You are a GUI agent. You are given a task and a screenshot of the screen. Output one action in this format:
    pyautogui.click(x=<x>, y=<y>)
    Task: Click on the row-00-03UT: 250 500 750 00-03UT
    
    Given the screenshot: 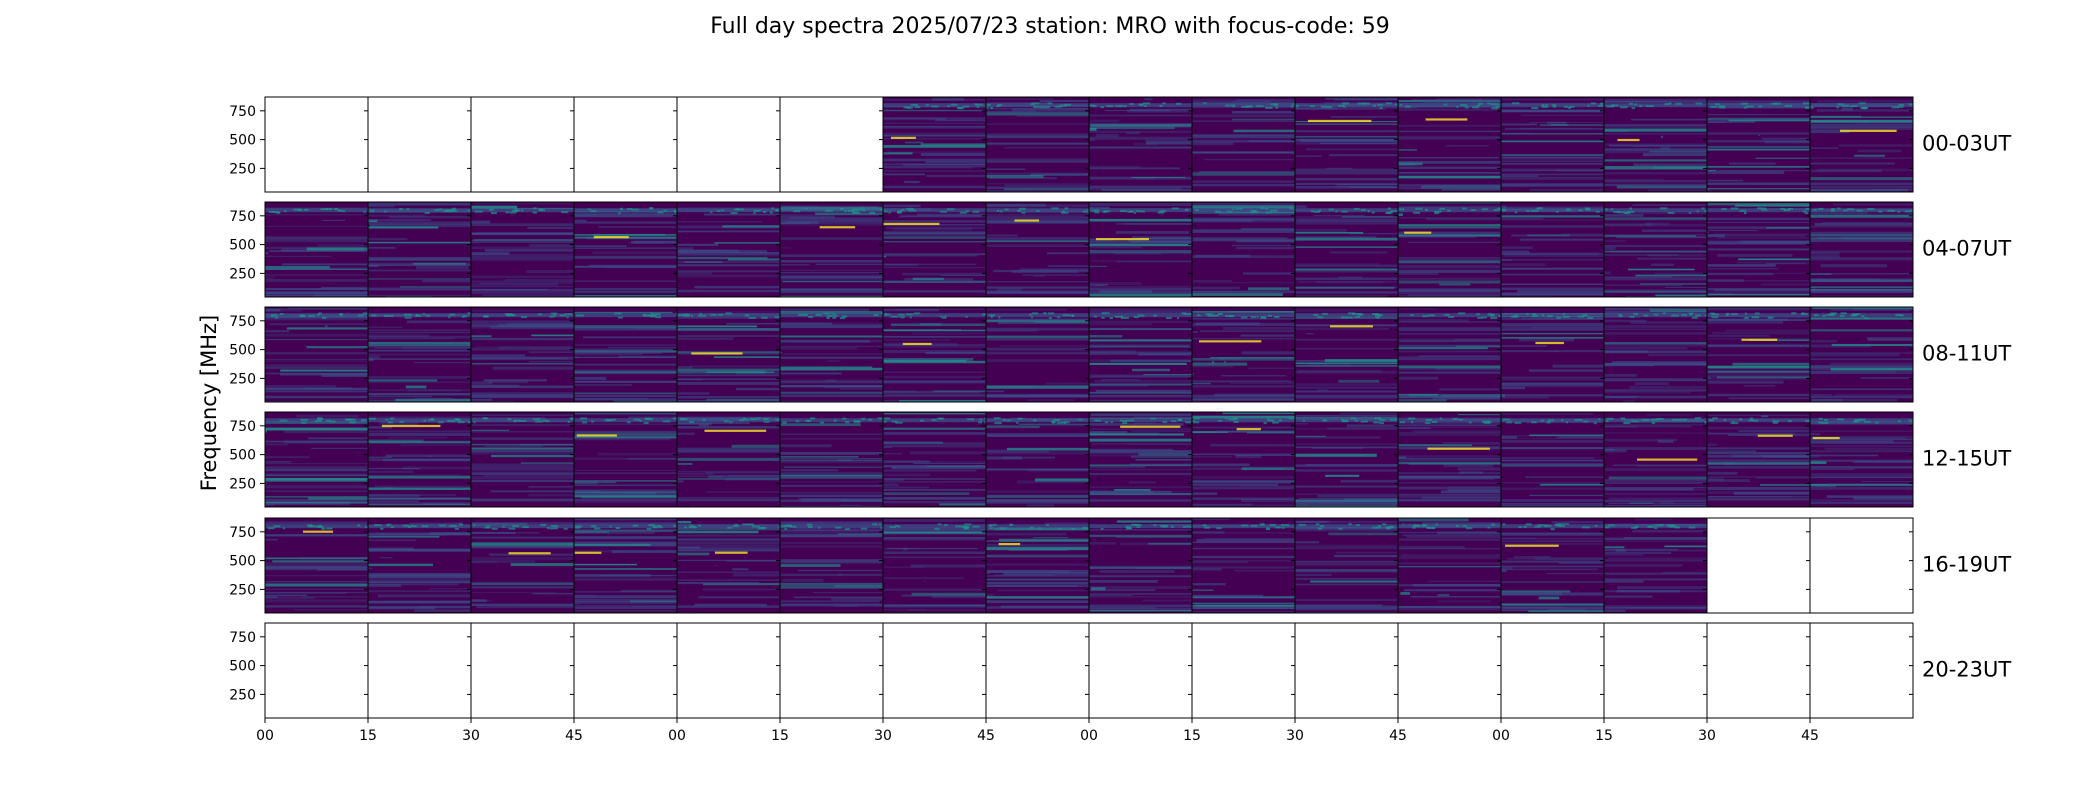 What is the action you would take?
    pyautogui.click(x=1120, y=144)
    